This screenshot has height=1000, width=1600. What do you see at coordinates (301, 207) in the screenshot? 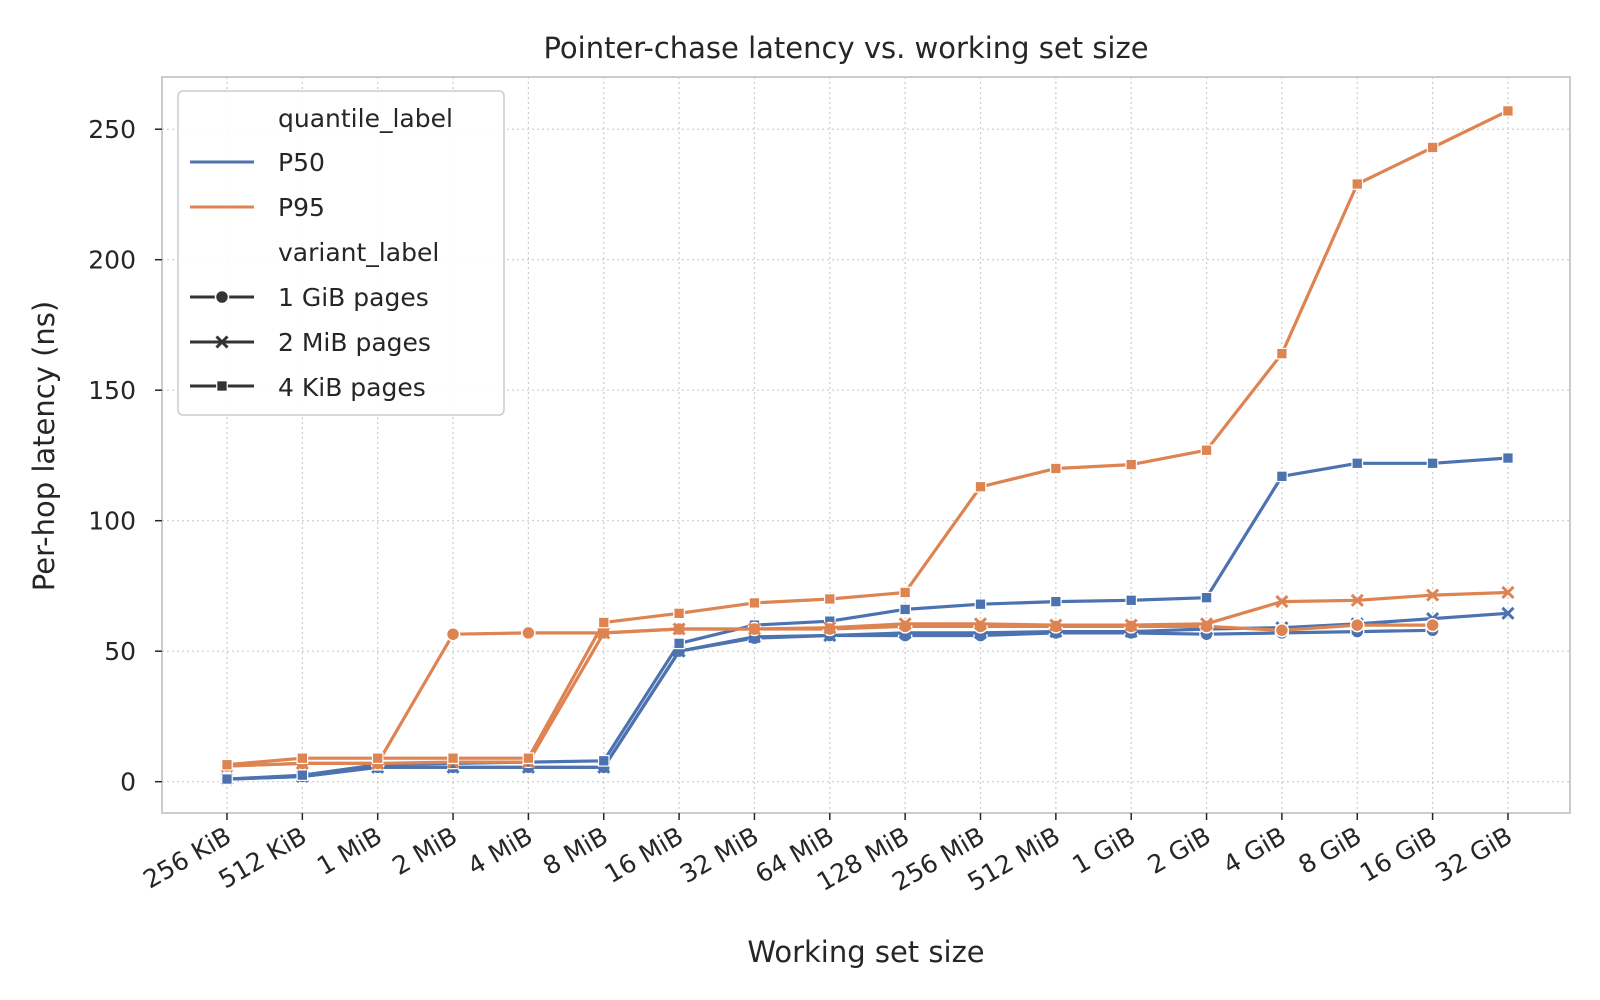
I see `legend-p95-label: P95` at bounding box center [301, 207].